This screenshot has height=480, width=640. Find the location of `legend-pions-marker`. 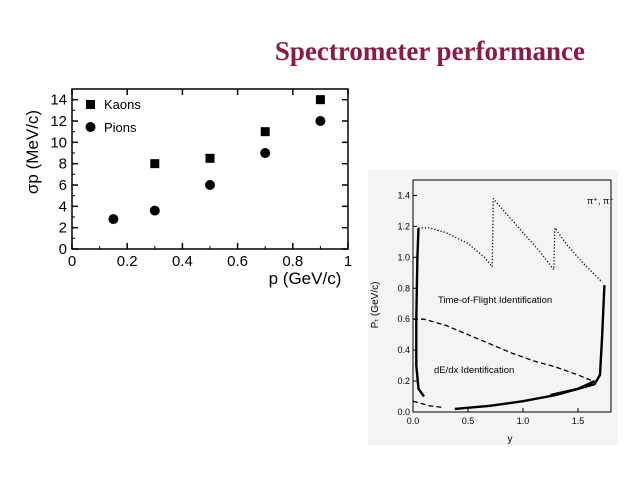

legend-pions-marker is located at coordinates (90, 127).